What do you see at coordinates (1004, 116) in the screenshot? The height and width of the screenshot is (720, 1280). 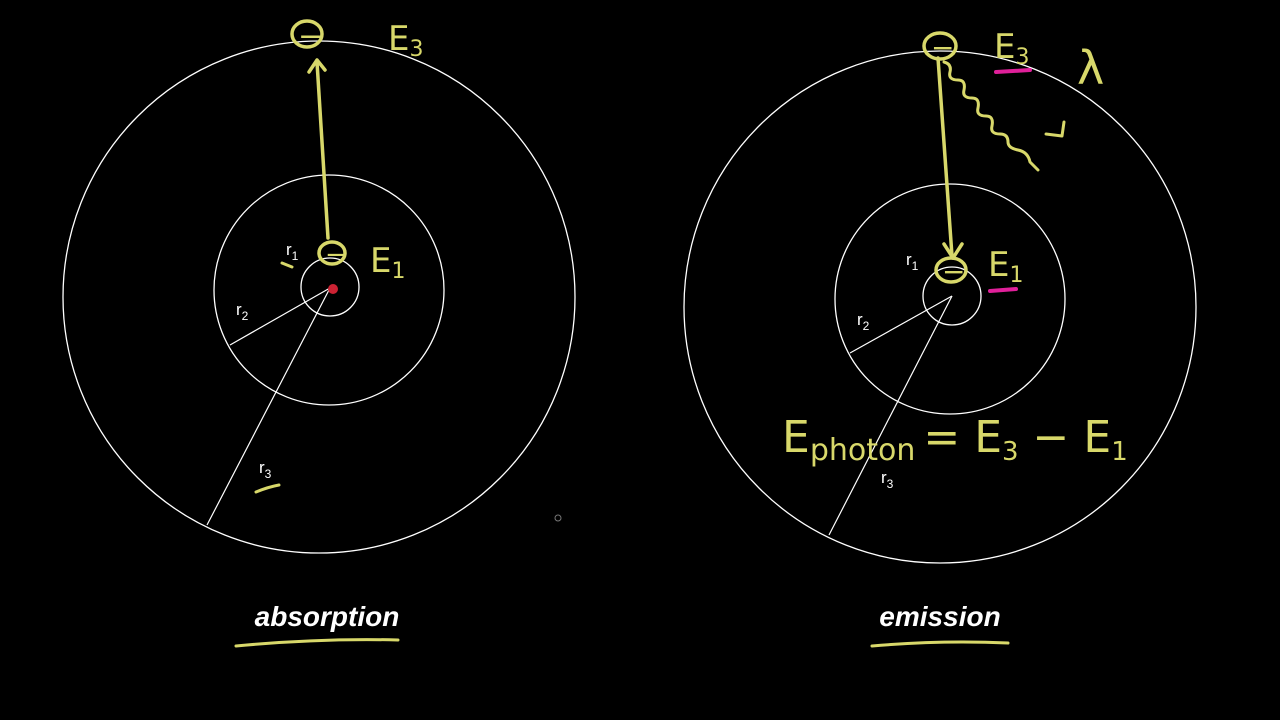 I see `photon-wave-icon` at bounding box center [1004, 116].